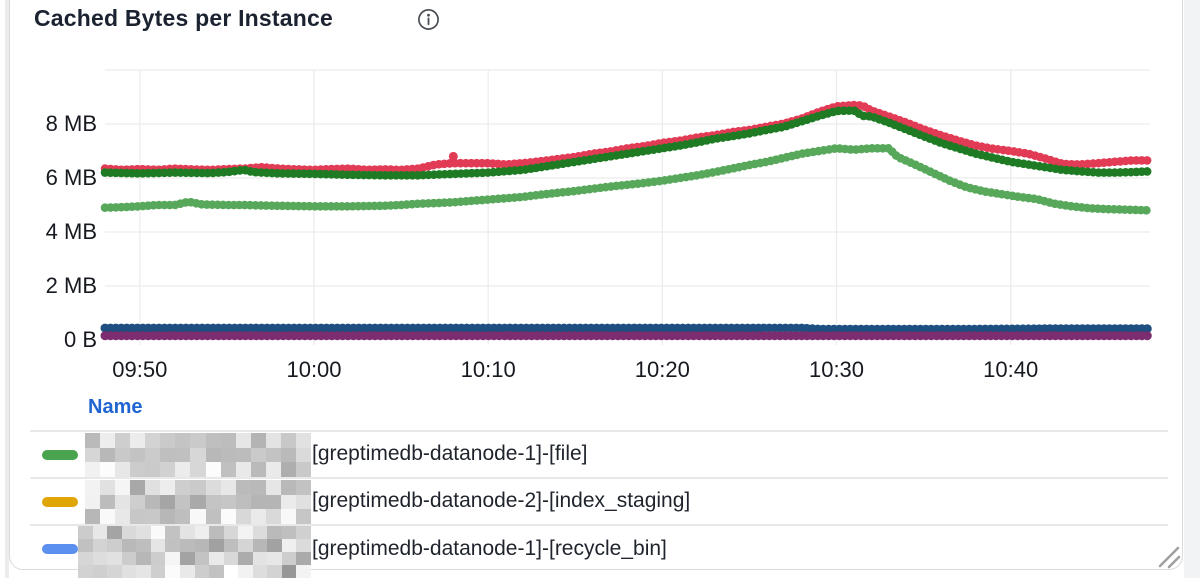  What do you see at coordinates (489, 548) in the screenshot?
I see `legend-label: [greptimedb-datanode-1]-[recycle_bin]` at bounding box center [489, 548].